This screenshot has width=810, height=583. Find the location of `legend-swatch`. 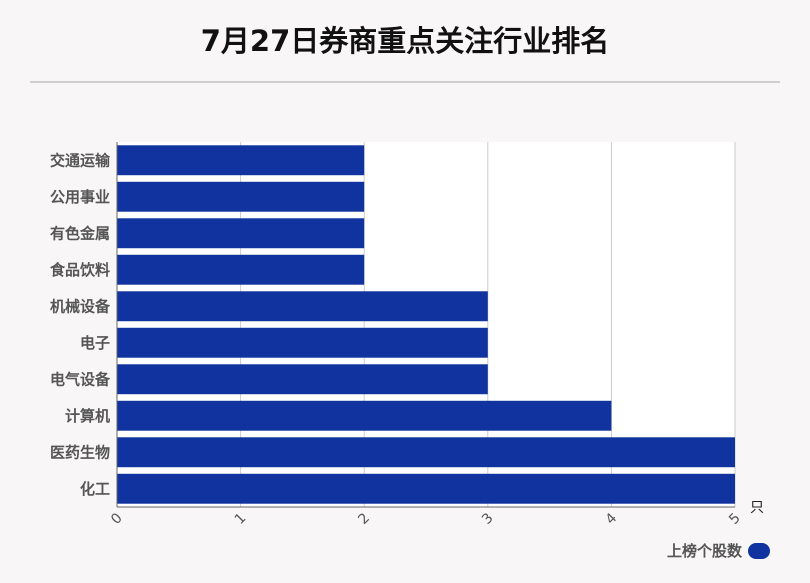

legend-swatch is located at coordinates (759, 550).